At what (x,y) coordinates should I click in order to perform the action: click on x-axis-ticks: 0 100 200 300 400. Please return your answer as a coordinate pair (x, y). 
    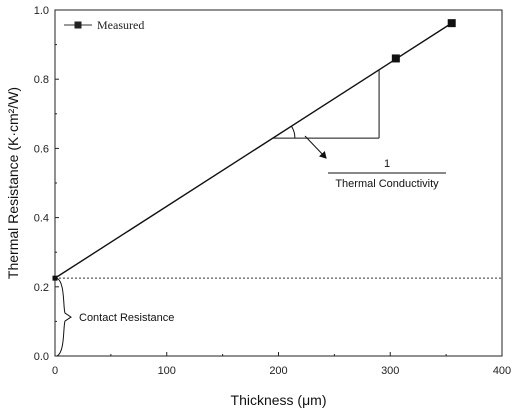
    Looking at the image, I should click on (281, 364).